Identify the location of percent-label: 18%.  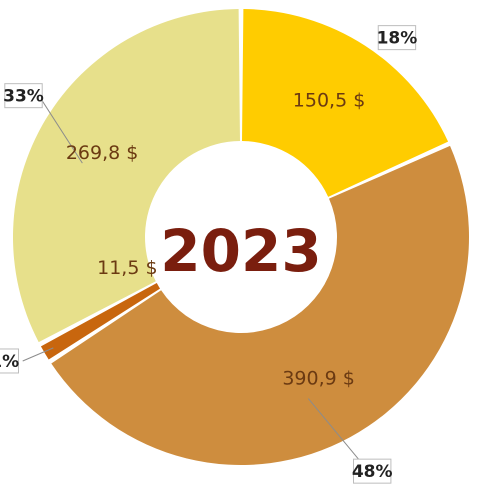
(397, 38).